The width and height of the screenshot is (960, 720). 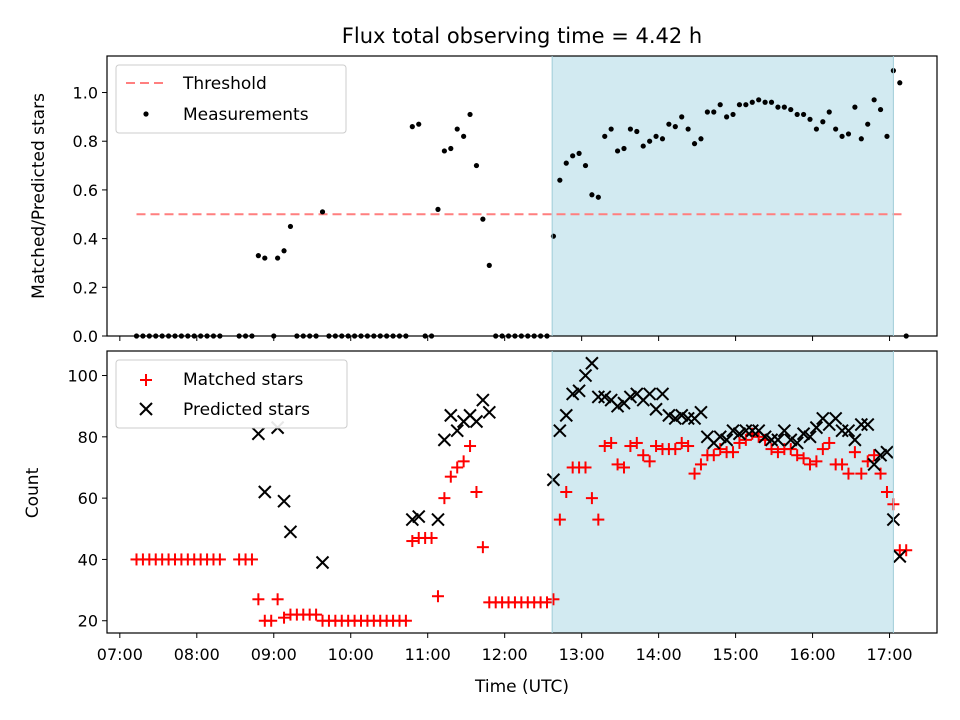 I want to click on measurements-legend-swatch, so click(x=146, y=114).